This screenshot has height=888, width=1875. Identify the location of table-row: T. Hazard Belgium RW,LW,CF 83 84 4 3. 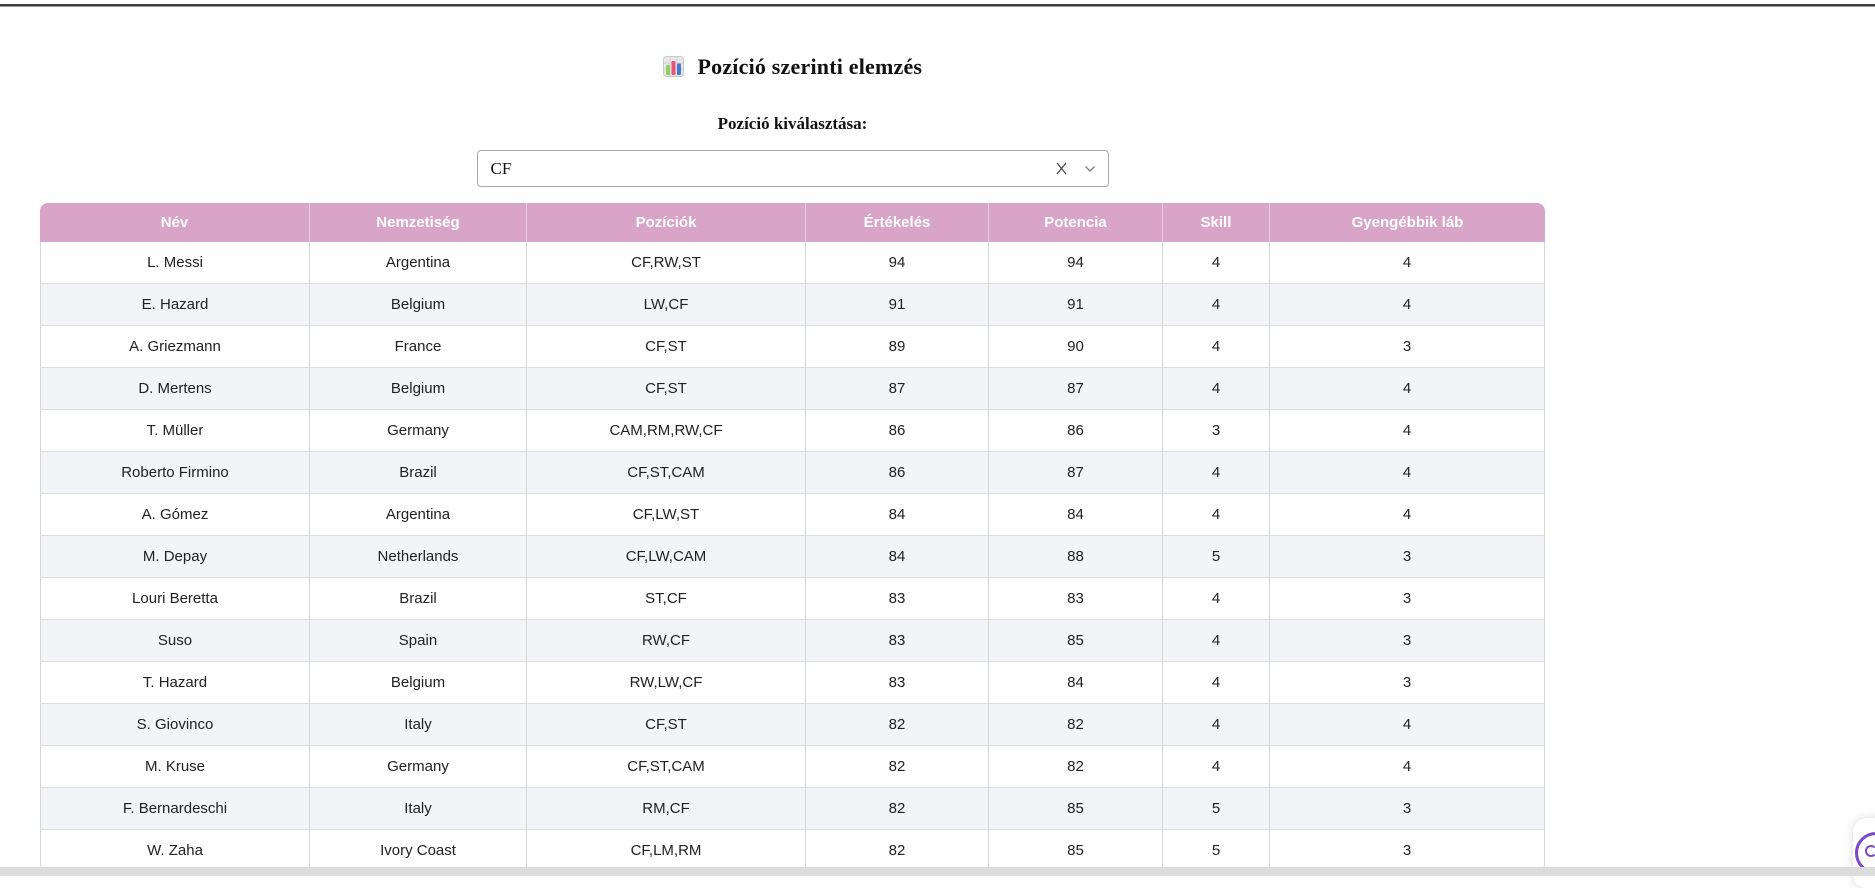
(792, 683).